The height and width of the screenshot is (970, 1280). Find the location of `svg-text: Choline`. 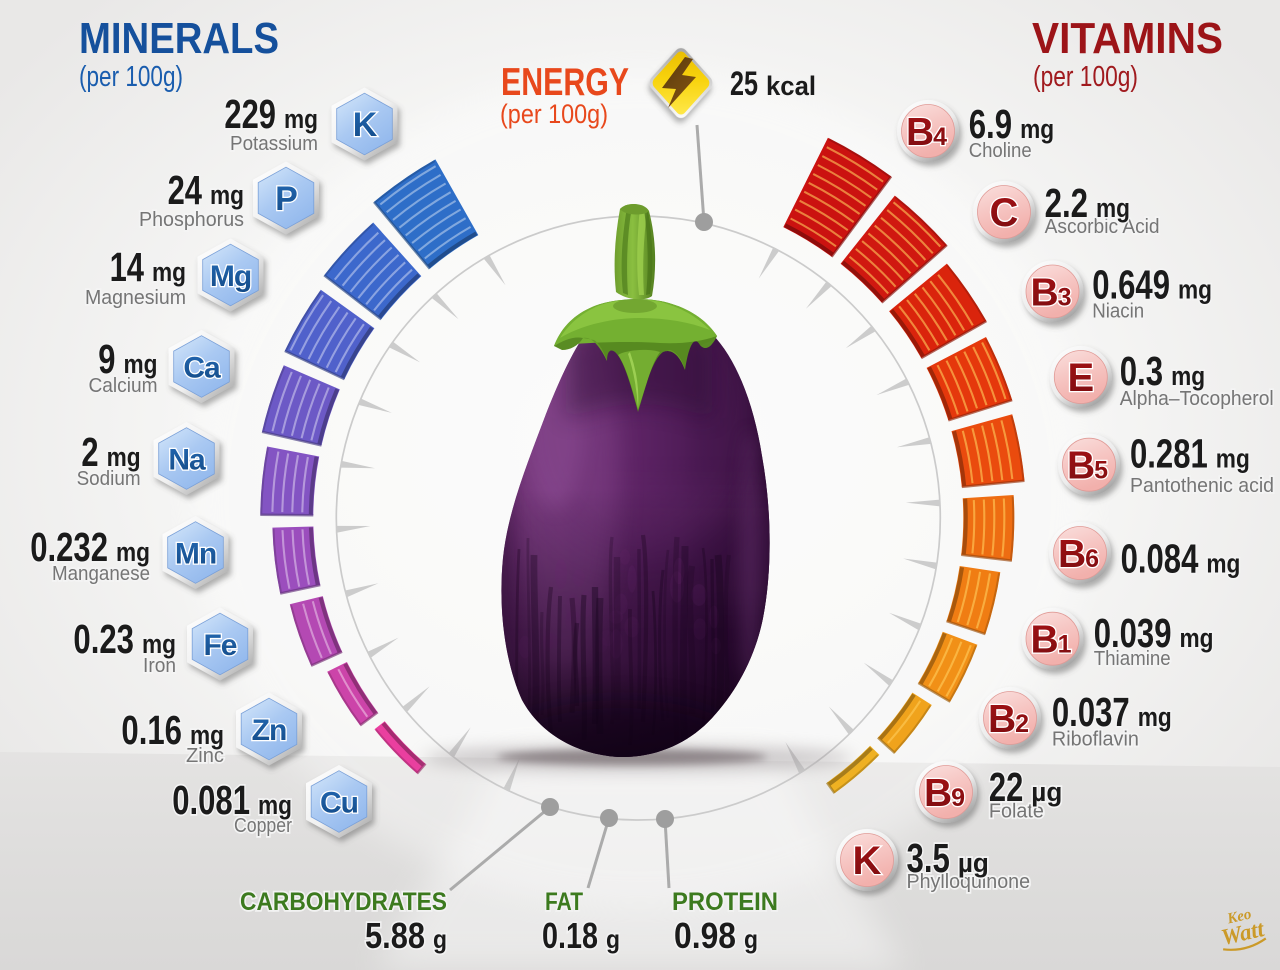

svg-text: Choline is located at coordinates (1000, 151).